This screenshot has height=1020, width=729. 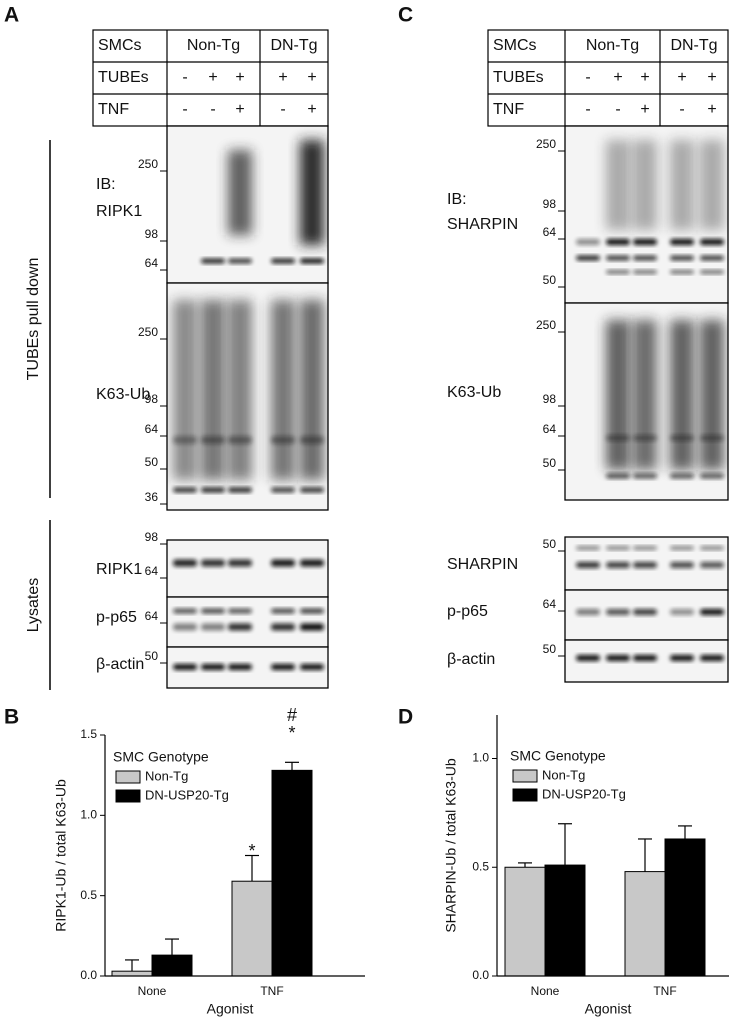 I want to click on y-tick-label: 1.0, so click(x=88, y=815).